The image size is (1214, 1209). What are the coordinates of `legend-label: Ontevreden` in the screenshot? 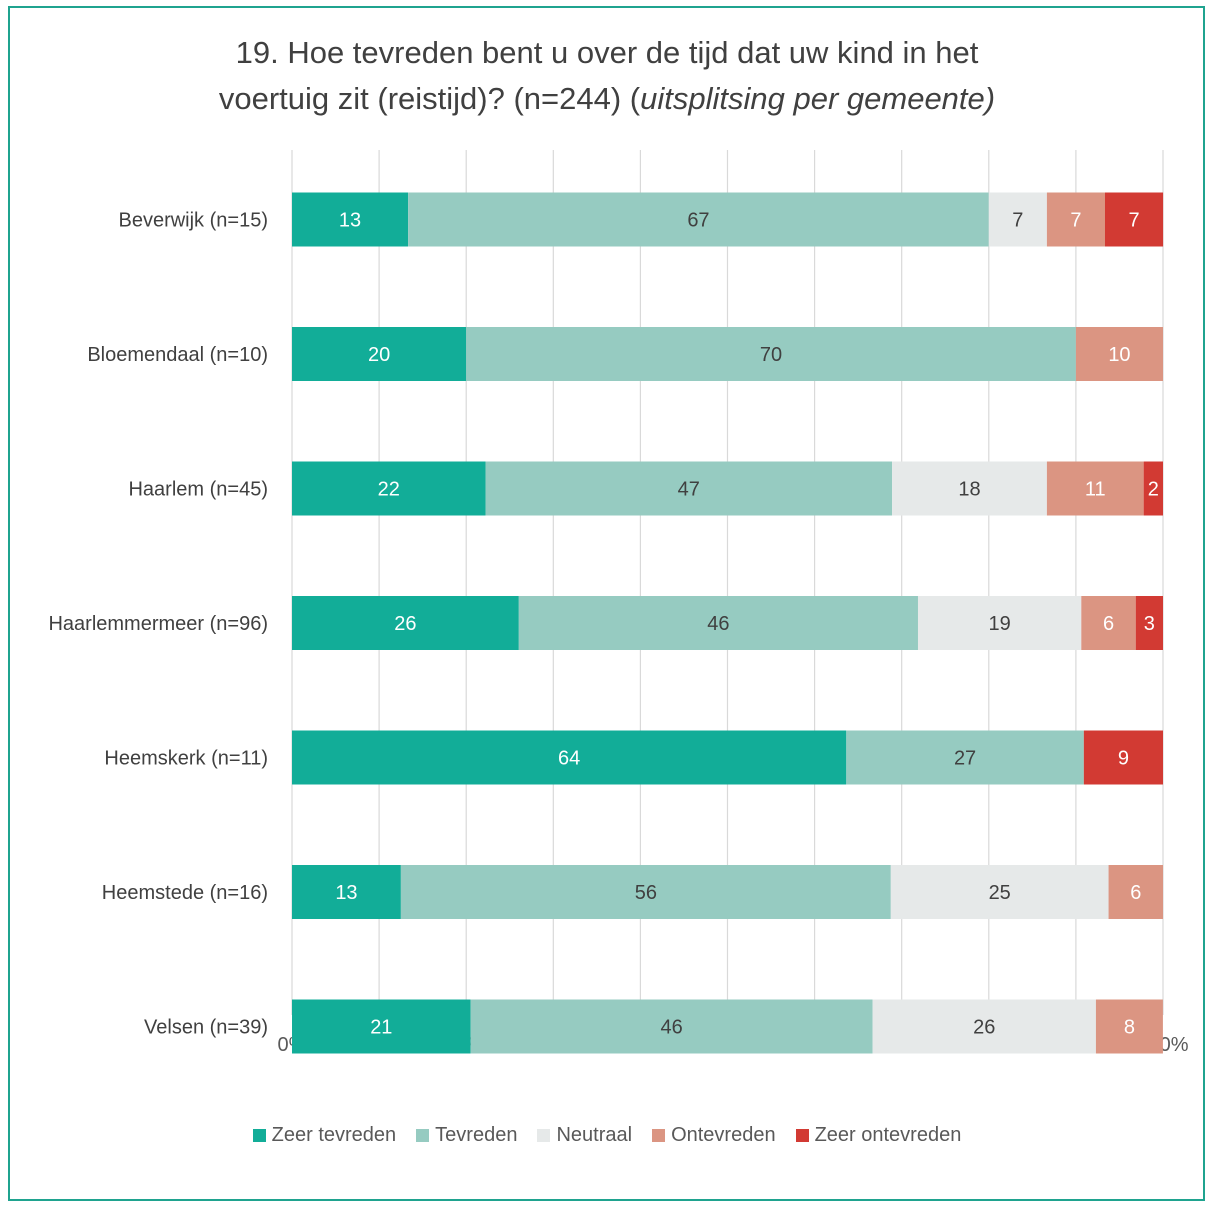 It's located at (723, 1135).